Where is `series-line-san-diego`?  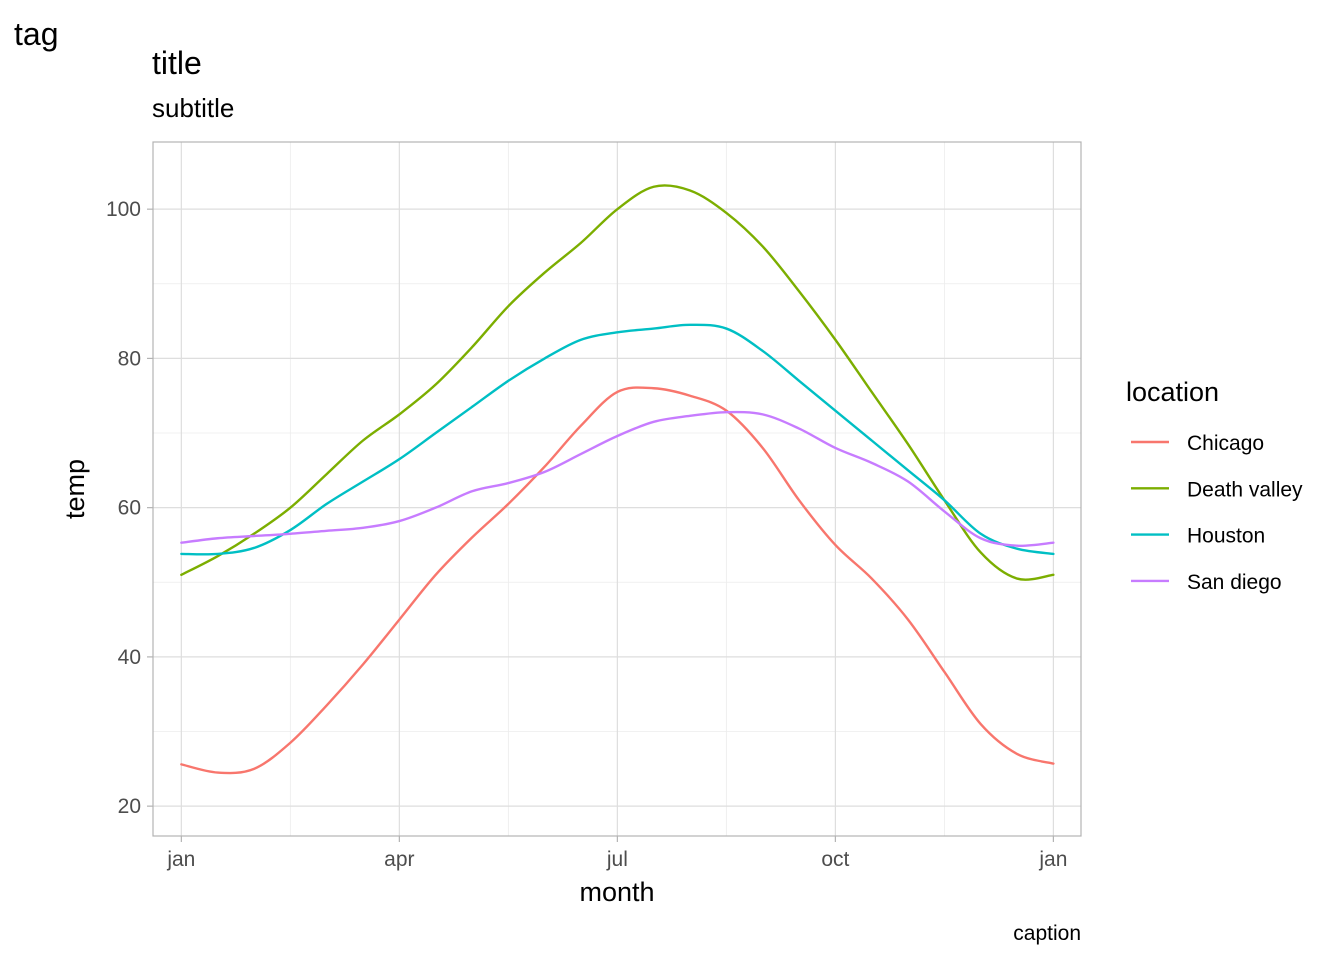
series-line-san-diego is located at coordinates (617, 479).